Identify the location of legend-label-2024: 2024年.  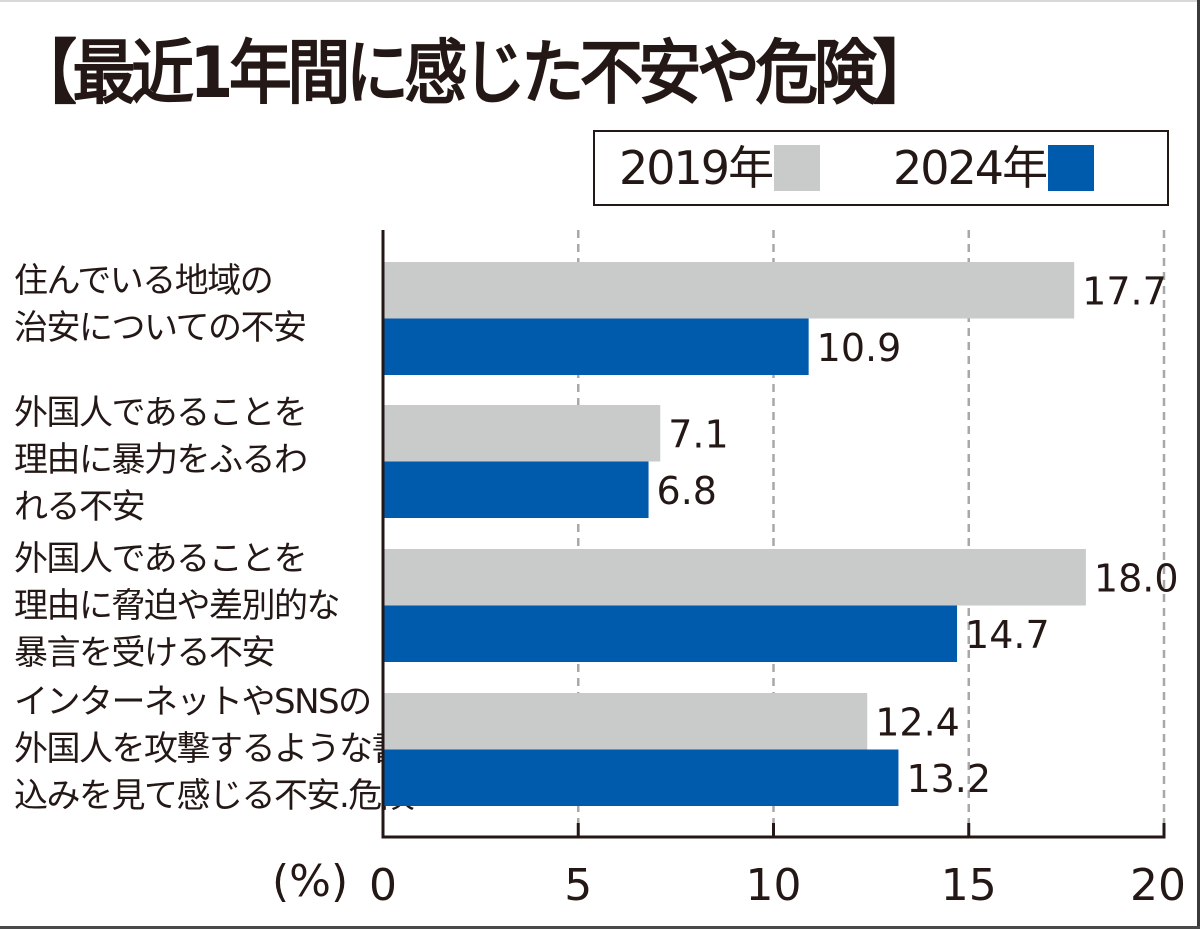
(970, 168).